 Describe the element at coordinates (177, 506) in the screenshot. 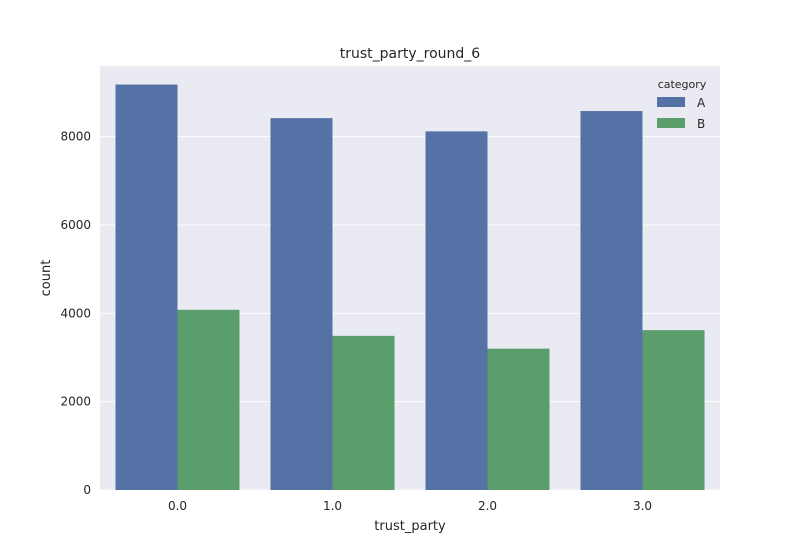

I see `x-tick-label: 0.0` at that location.